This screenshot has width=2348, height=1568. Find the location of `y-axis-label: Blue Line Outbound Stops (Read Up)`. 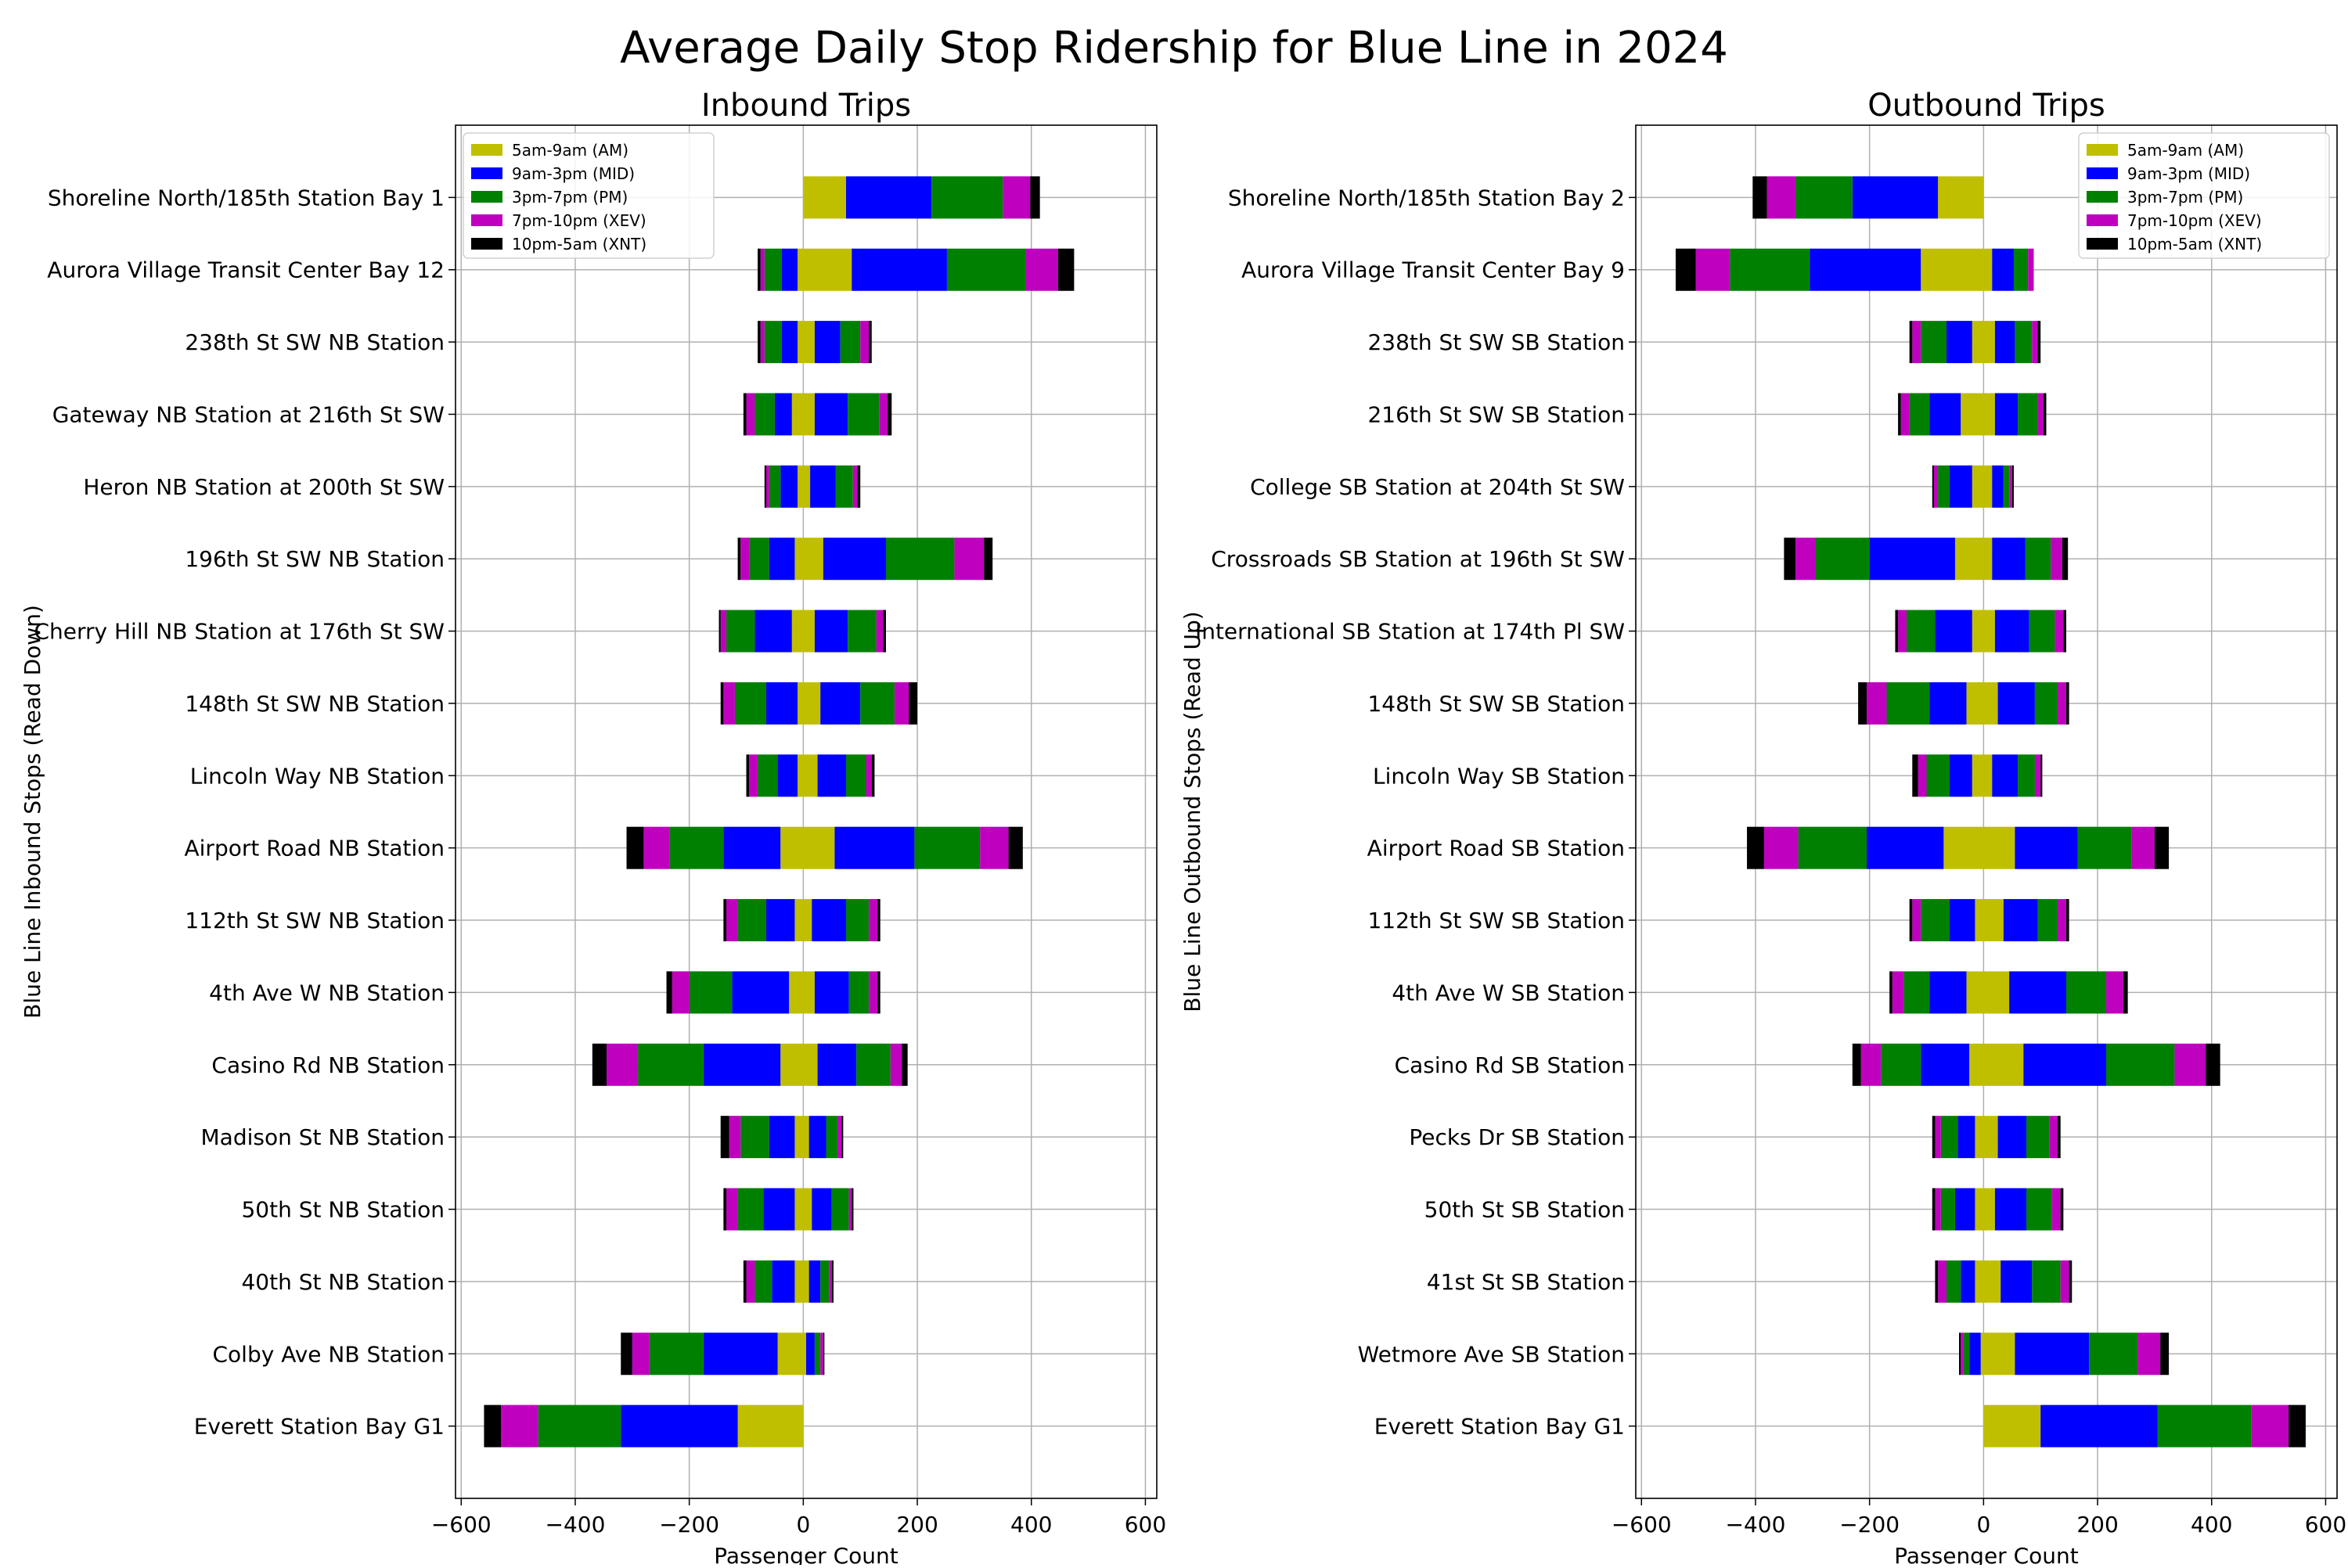

y-axis-label: Blue Line Outbound Stops (Read Up) is located at coordinates (1192, 811).